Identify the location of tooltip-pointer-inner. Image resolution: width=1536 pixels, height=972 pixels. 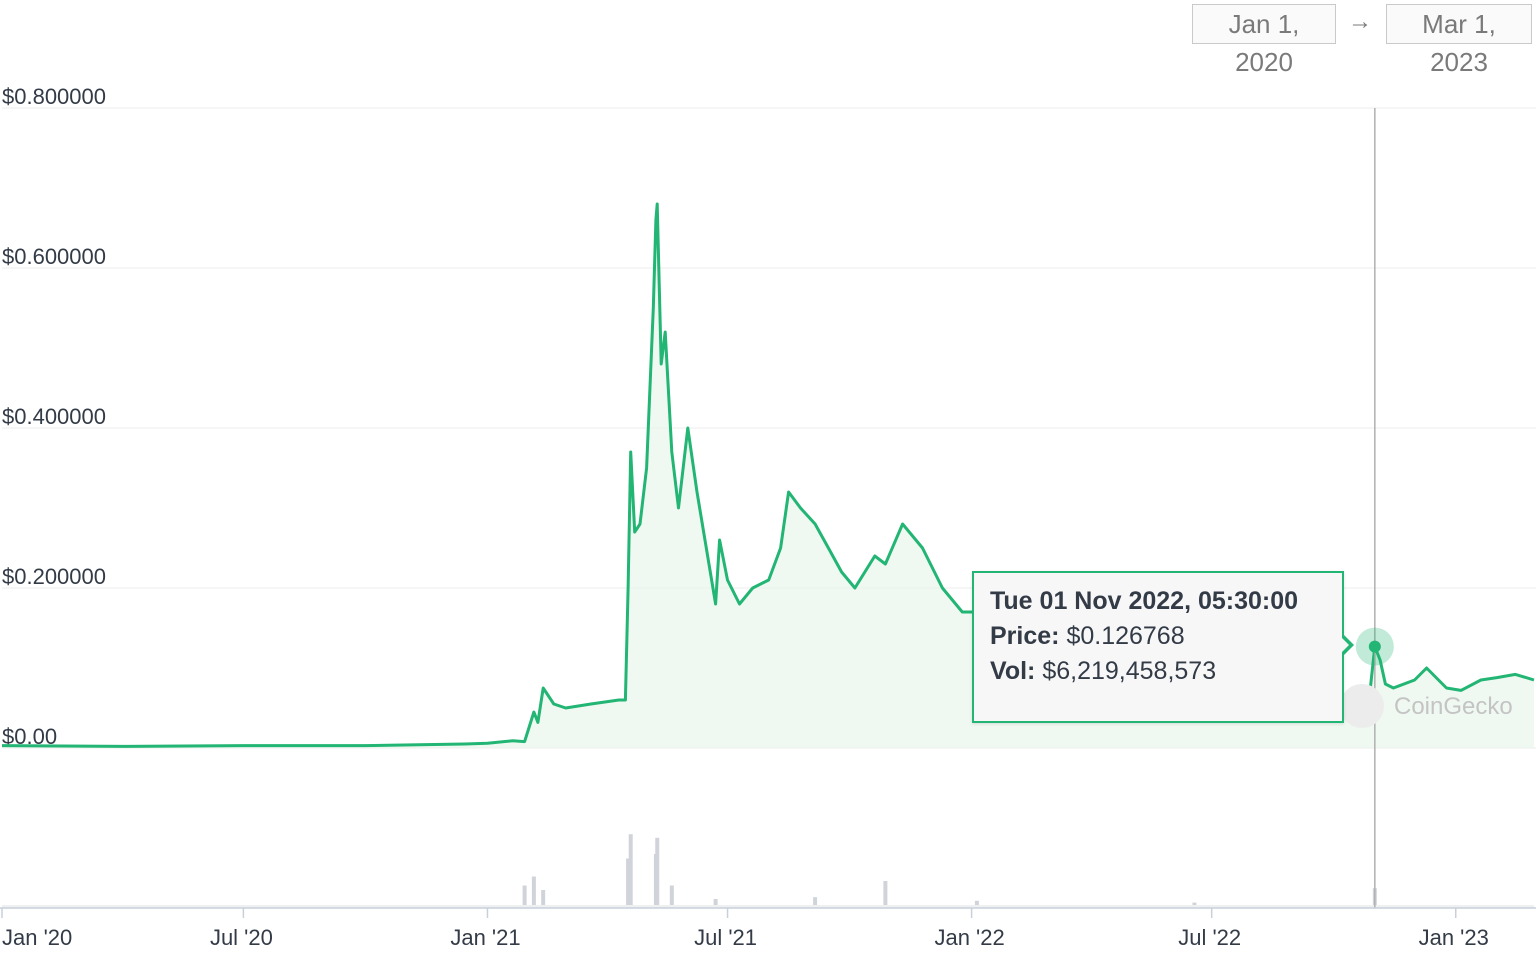
(1344, 645).